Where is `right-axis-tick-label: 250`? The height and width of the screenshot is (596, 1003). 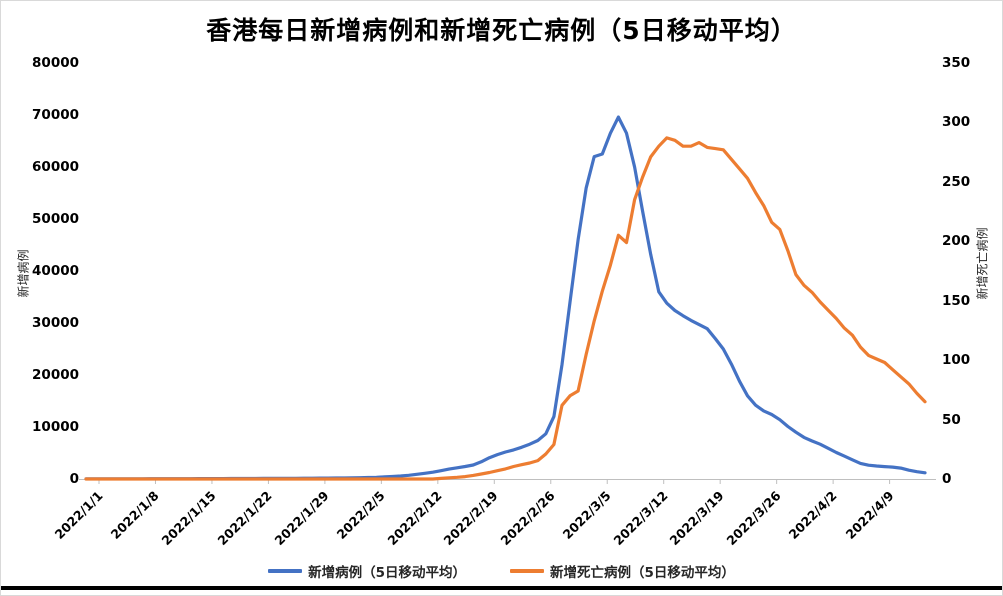
right-axis-tick-label: 250 is located at coordinates (956, 181).